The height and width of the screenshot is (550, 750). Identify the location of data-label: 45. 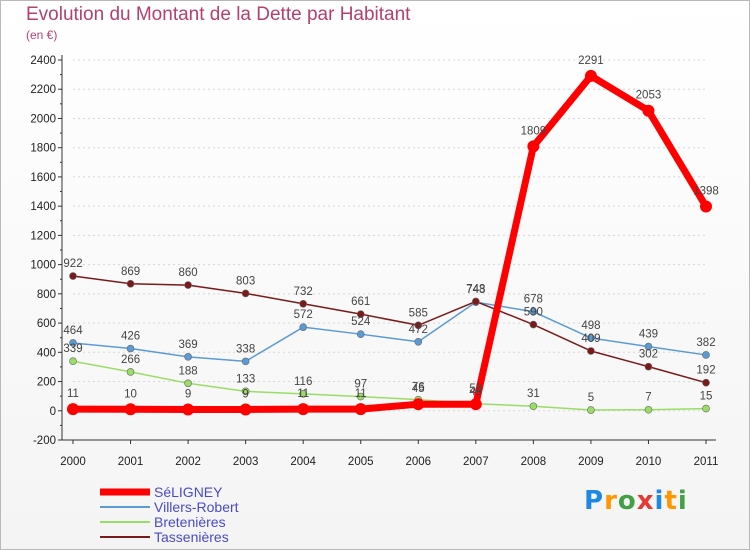
(418, 389).